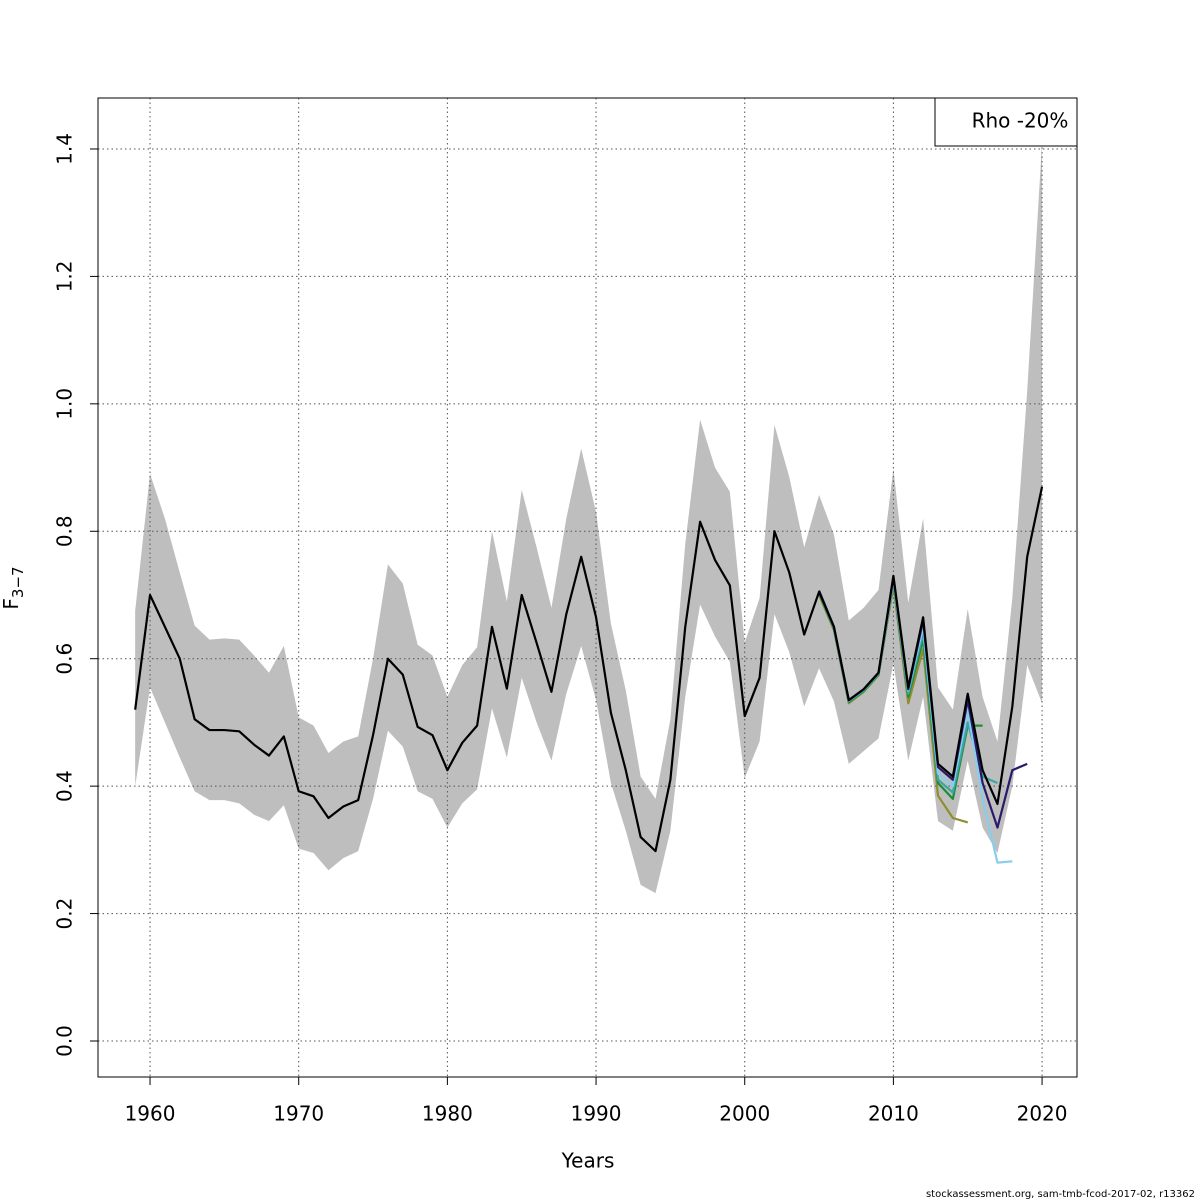  Describe the element at coordinates (65, 914) in the screenshot. I see `y-tick-label: 0.2` at that location.